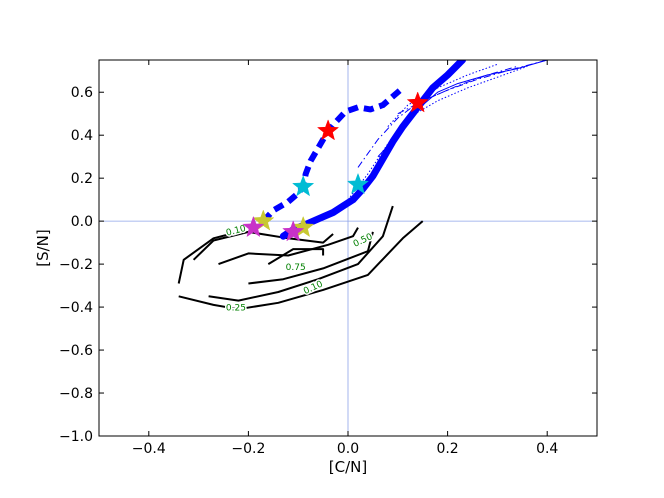 The image size is (664, 498). Describe the element at coordinates (82, 136) in the screenshot. I see `y-tick-label: 0.4` at that location.